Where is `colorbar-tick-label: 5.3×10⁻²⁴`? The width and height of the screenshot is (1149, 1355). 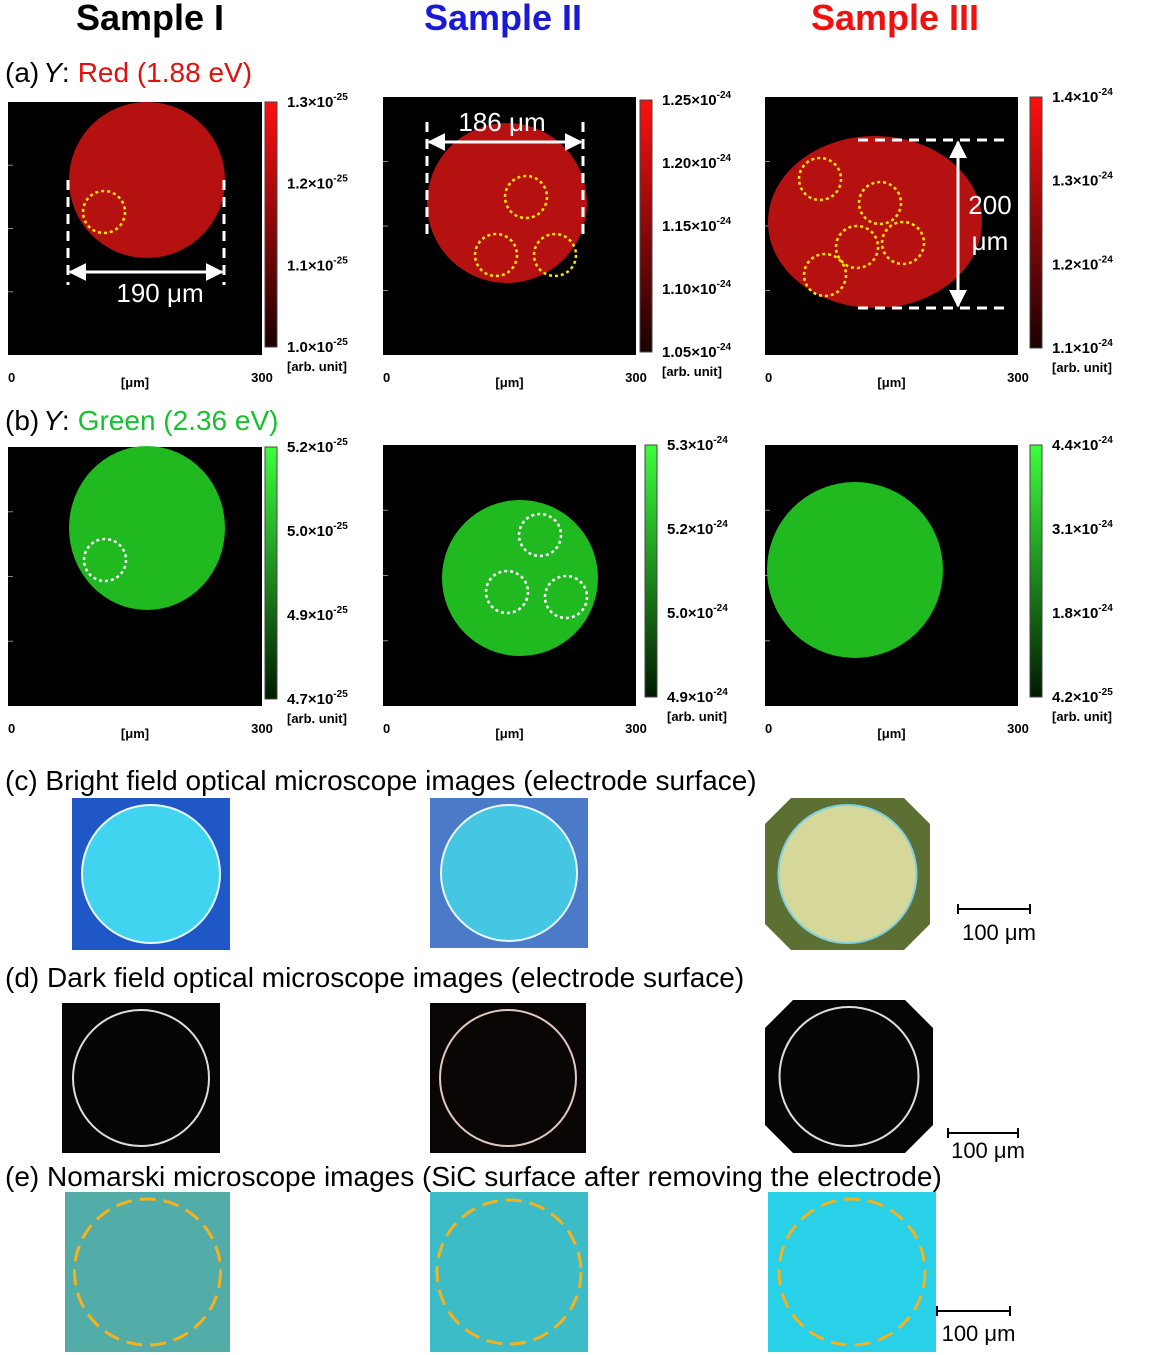
colorbar-tick-label: 5.3×10⁻²⁴ is located at coordinates (697, 444).